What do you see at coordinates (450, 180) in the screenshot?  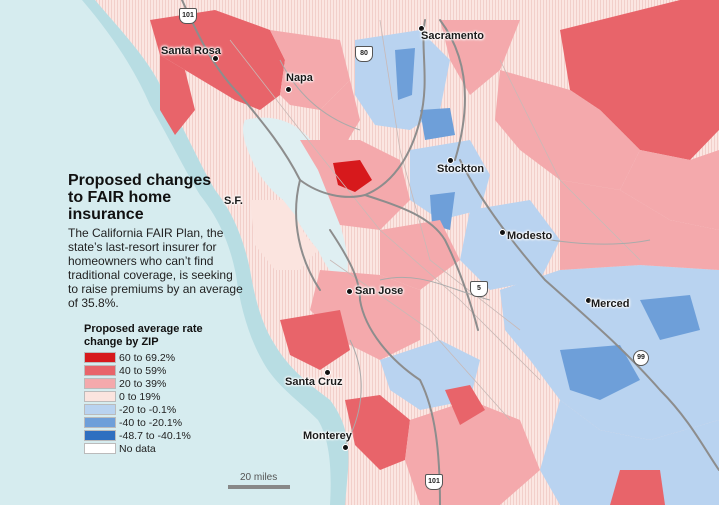 I see `region-stockton-blue` at bounding box center [450, 180].